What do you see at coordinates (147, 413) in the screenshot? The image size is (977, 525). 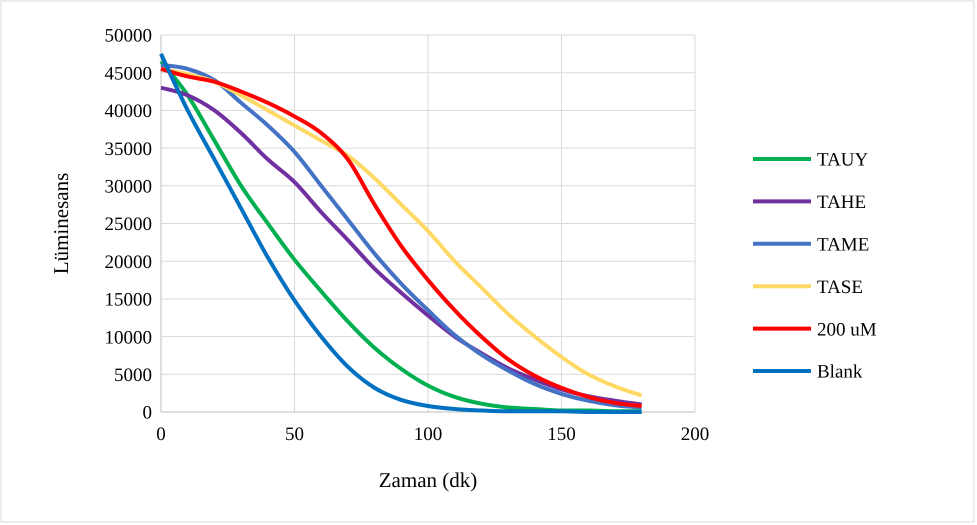 I see `y-tick-label: 0` at bounding box center [147, 413].